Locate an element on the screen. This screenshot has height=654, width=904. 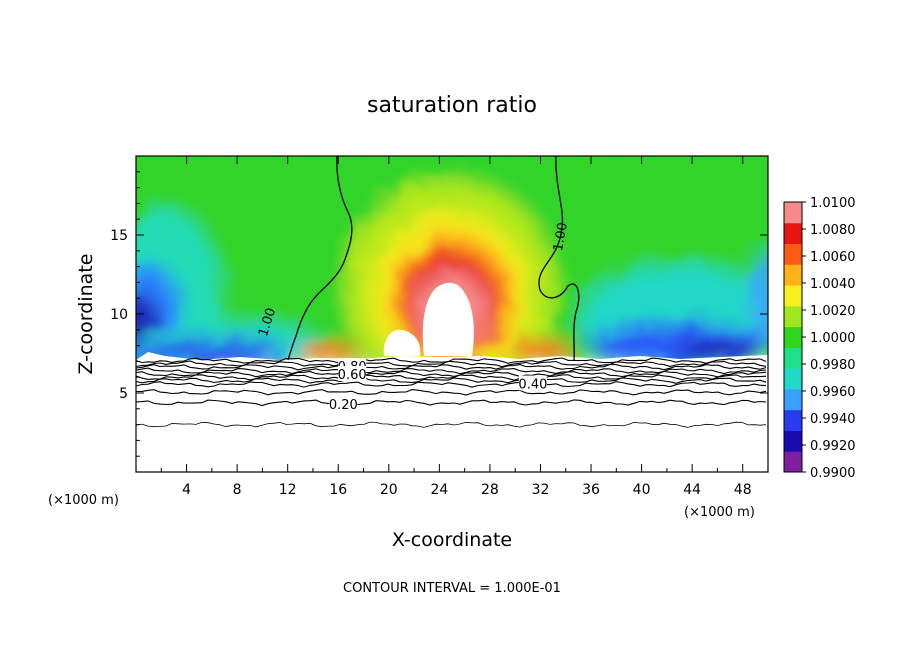
contour-label-group: 0.60 is located at coordinates (352, 374).